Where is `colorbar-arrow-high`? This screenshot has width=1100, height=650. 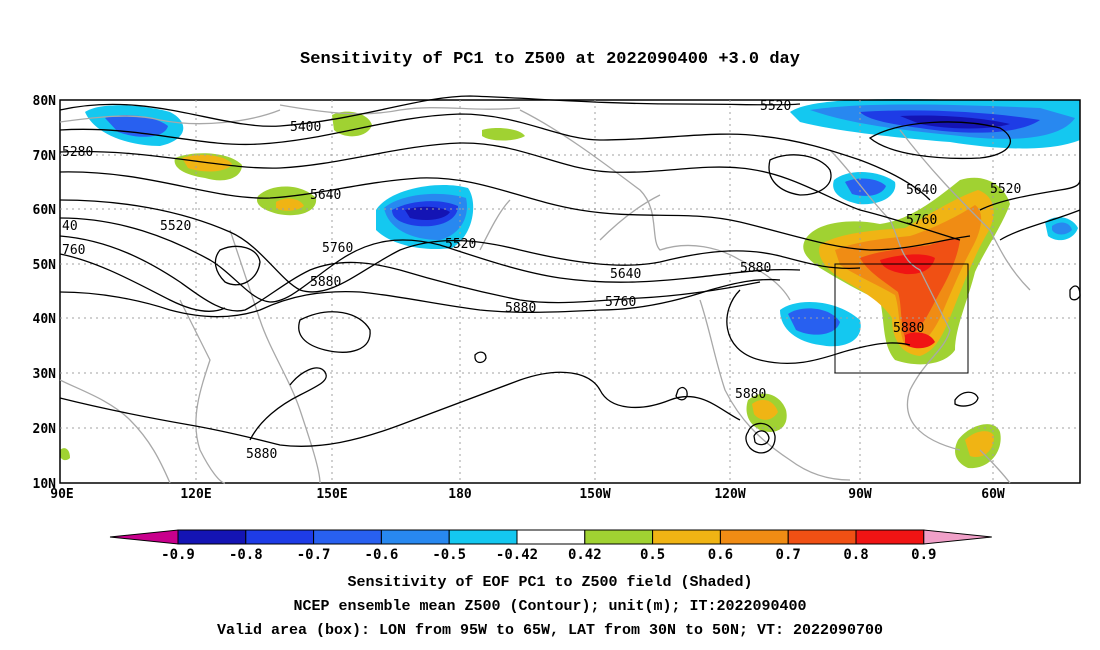
colorbar-arrow-high is located at coordinates (957, 537).